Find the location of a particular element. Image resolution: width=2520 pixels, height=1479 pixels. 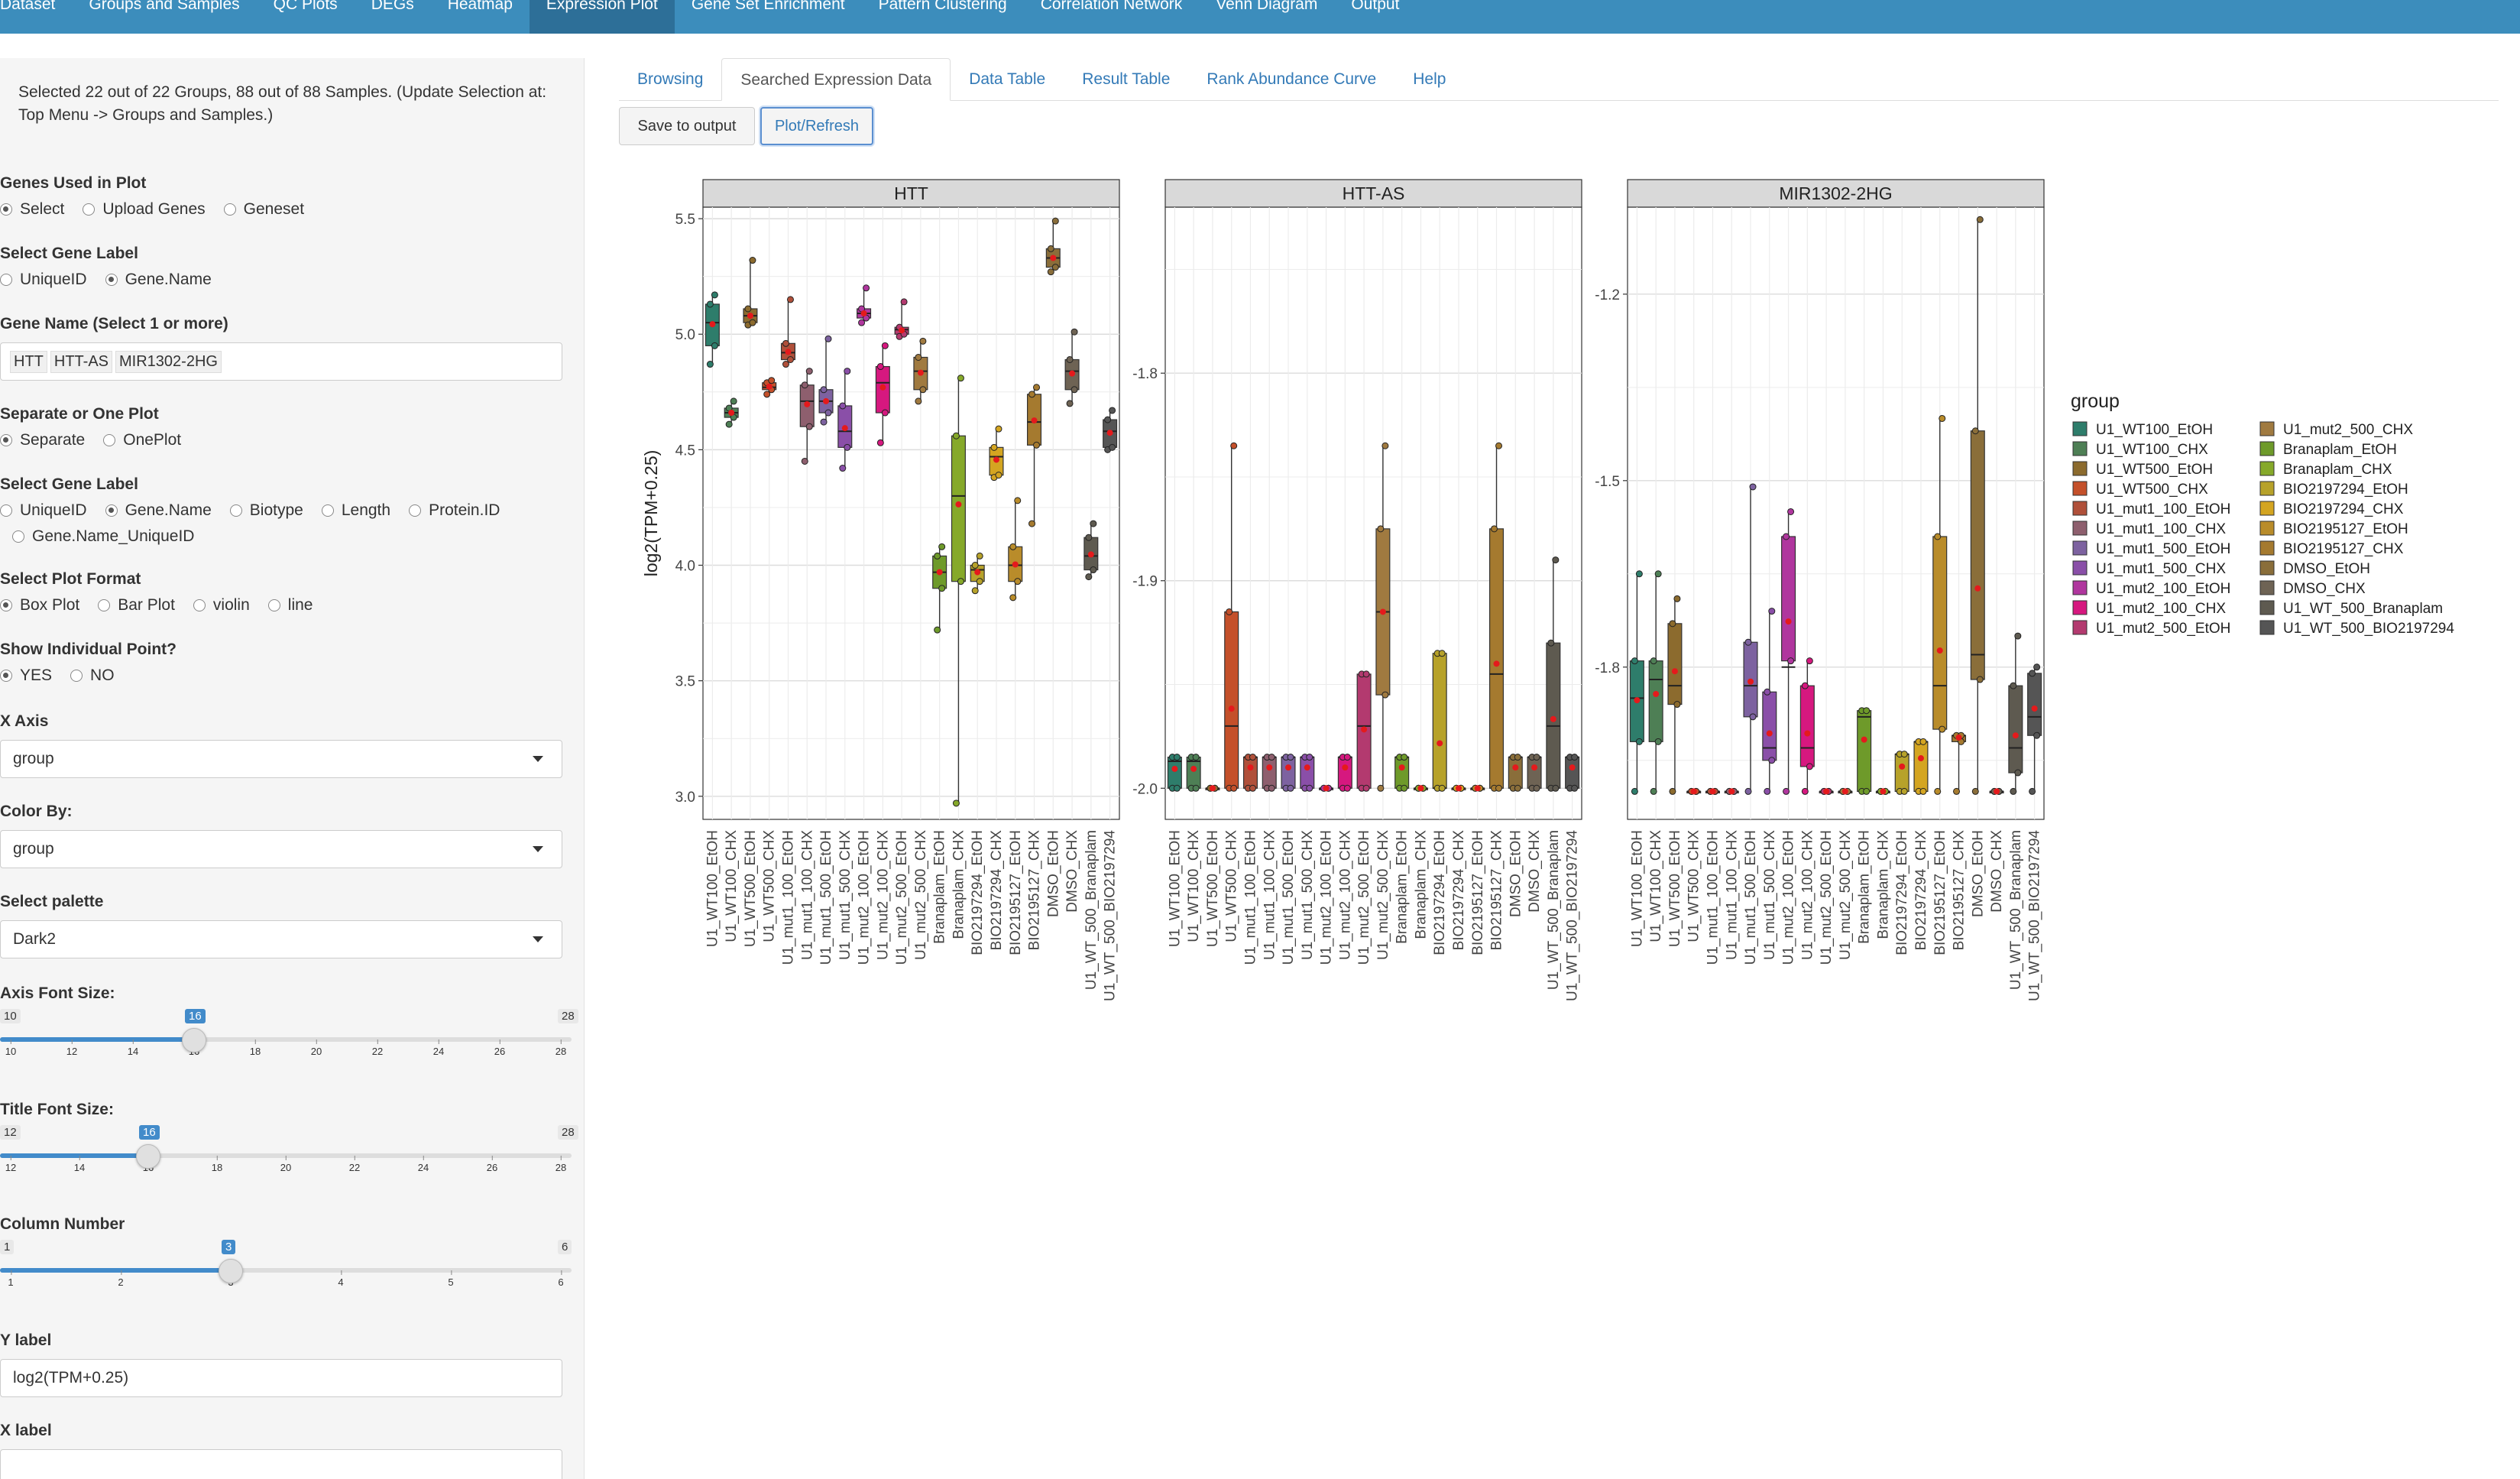

nav-item-expression-plot: Expression Plot is located at coordinates (602, 17).